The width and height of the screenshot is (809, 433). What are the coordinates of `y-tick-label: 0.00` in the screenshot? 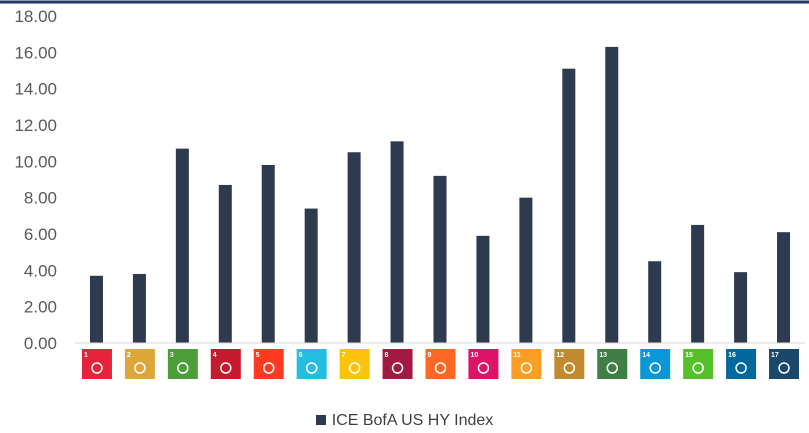 It's located at (40, 343).